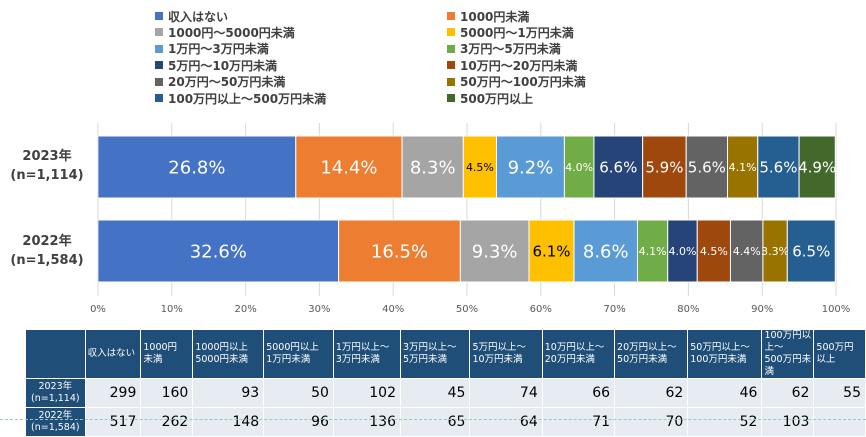 Image resolution: width=866 pixels, height=437 pixels. I want to click on data-label: 4.0%, so click(683, 251).